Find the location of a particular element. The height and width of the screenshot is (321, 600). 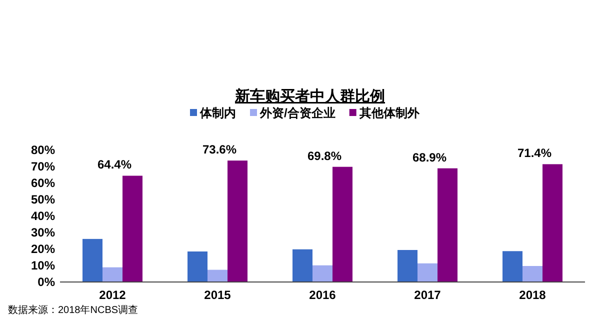

xtick: 2018 is located at coordinates (532, 295).